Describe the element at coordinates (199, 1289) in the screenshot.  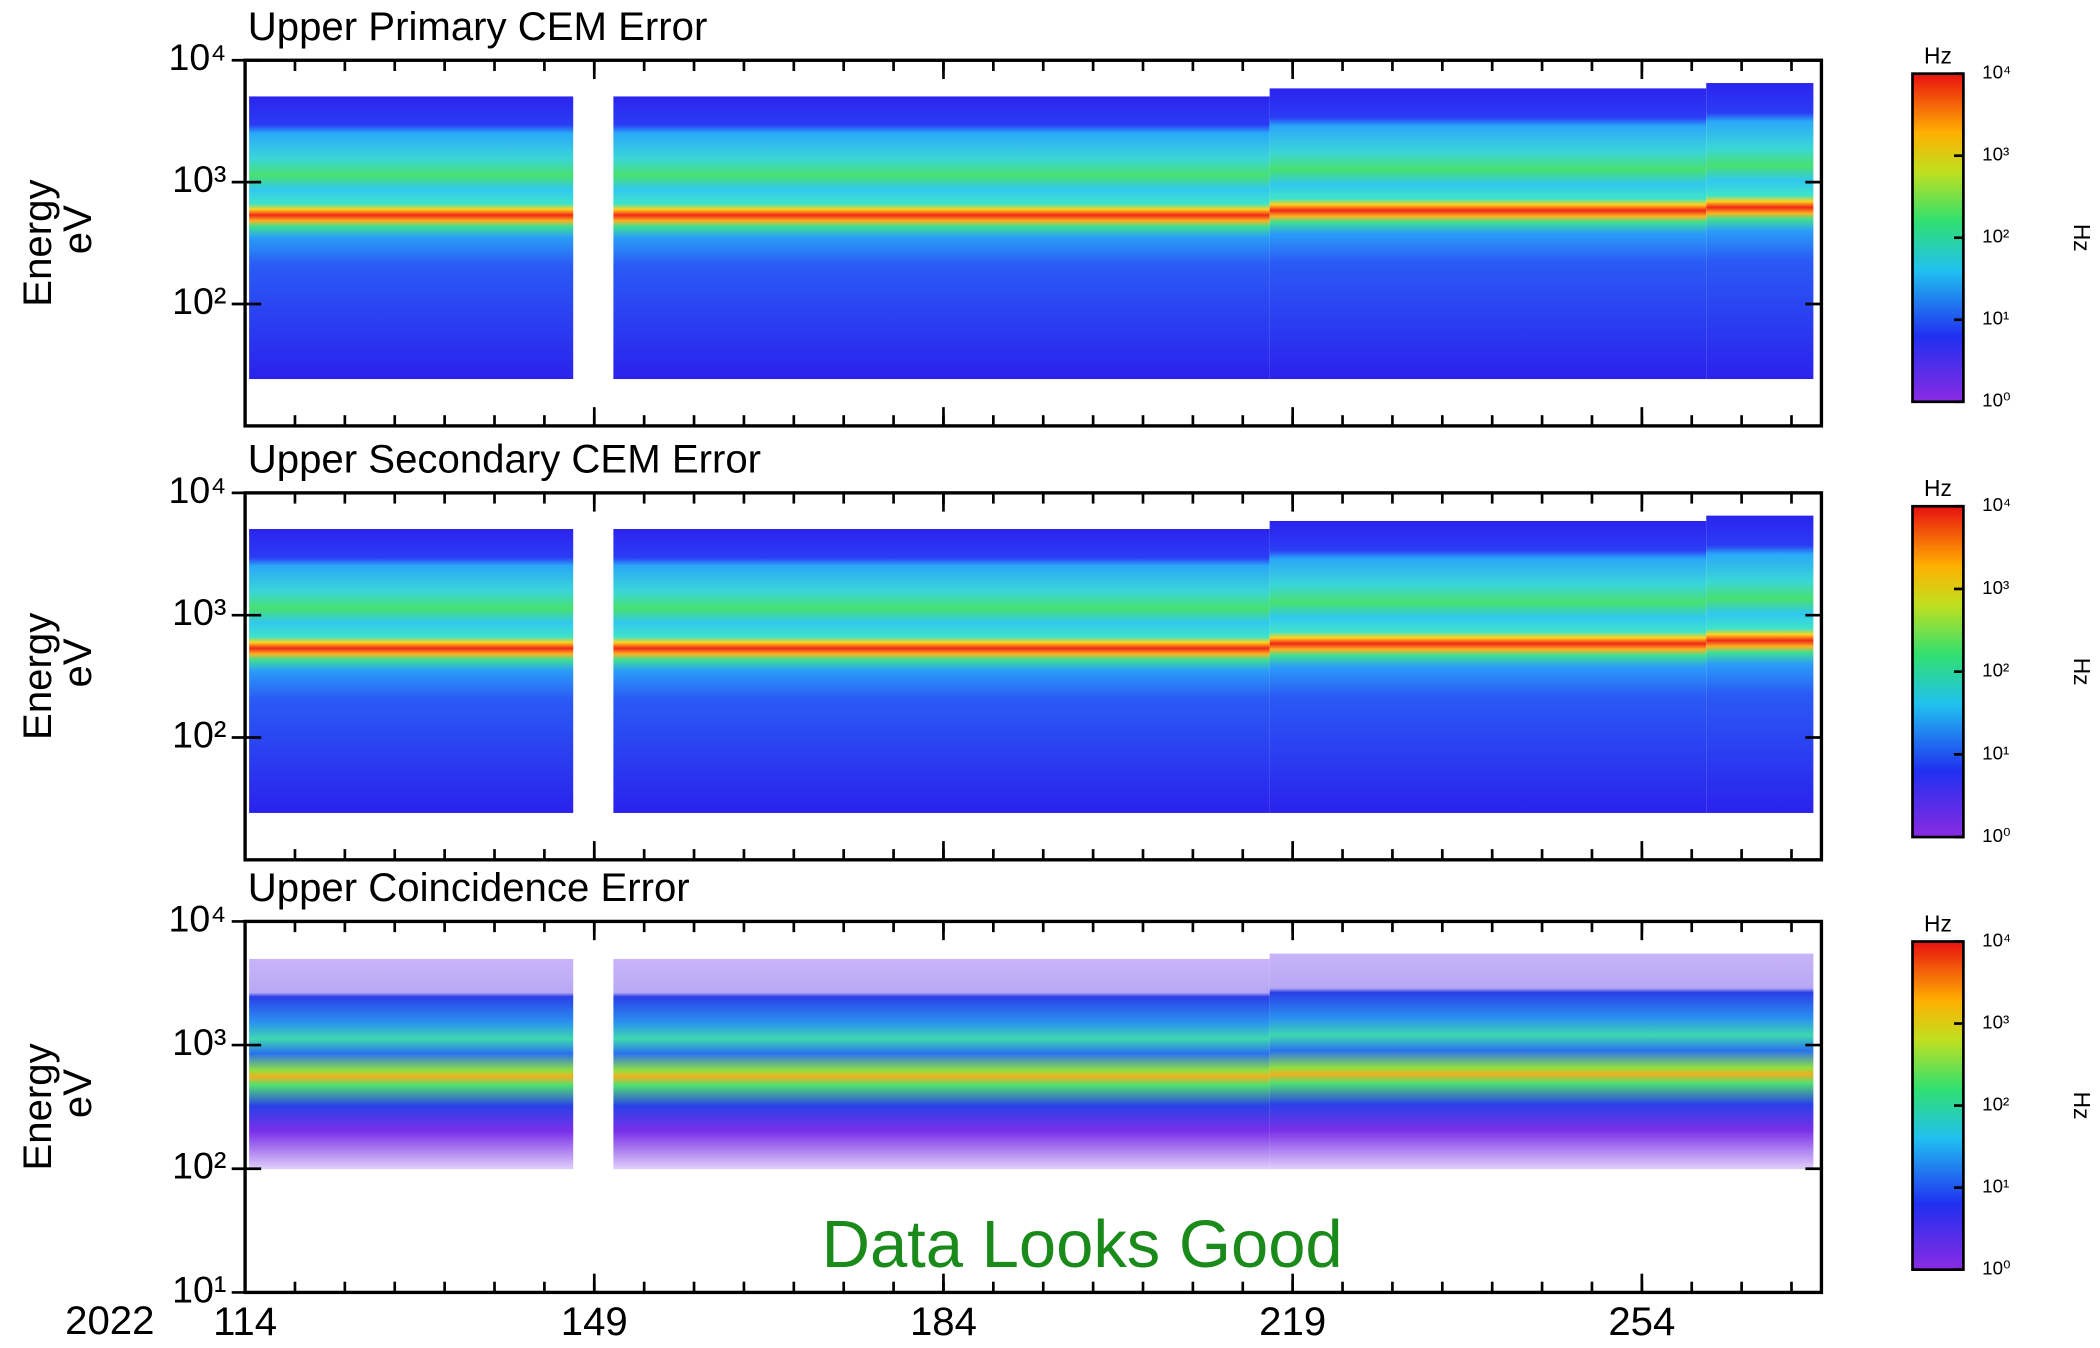
I see `y-tick-label: 10¹` at that location.